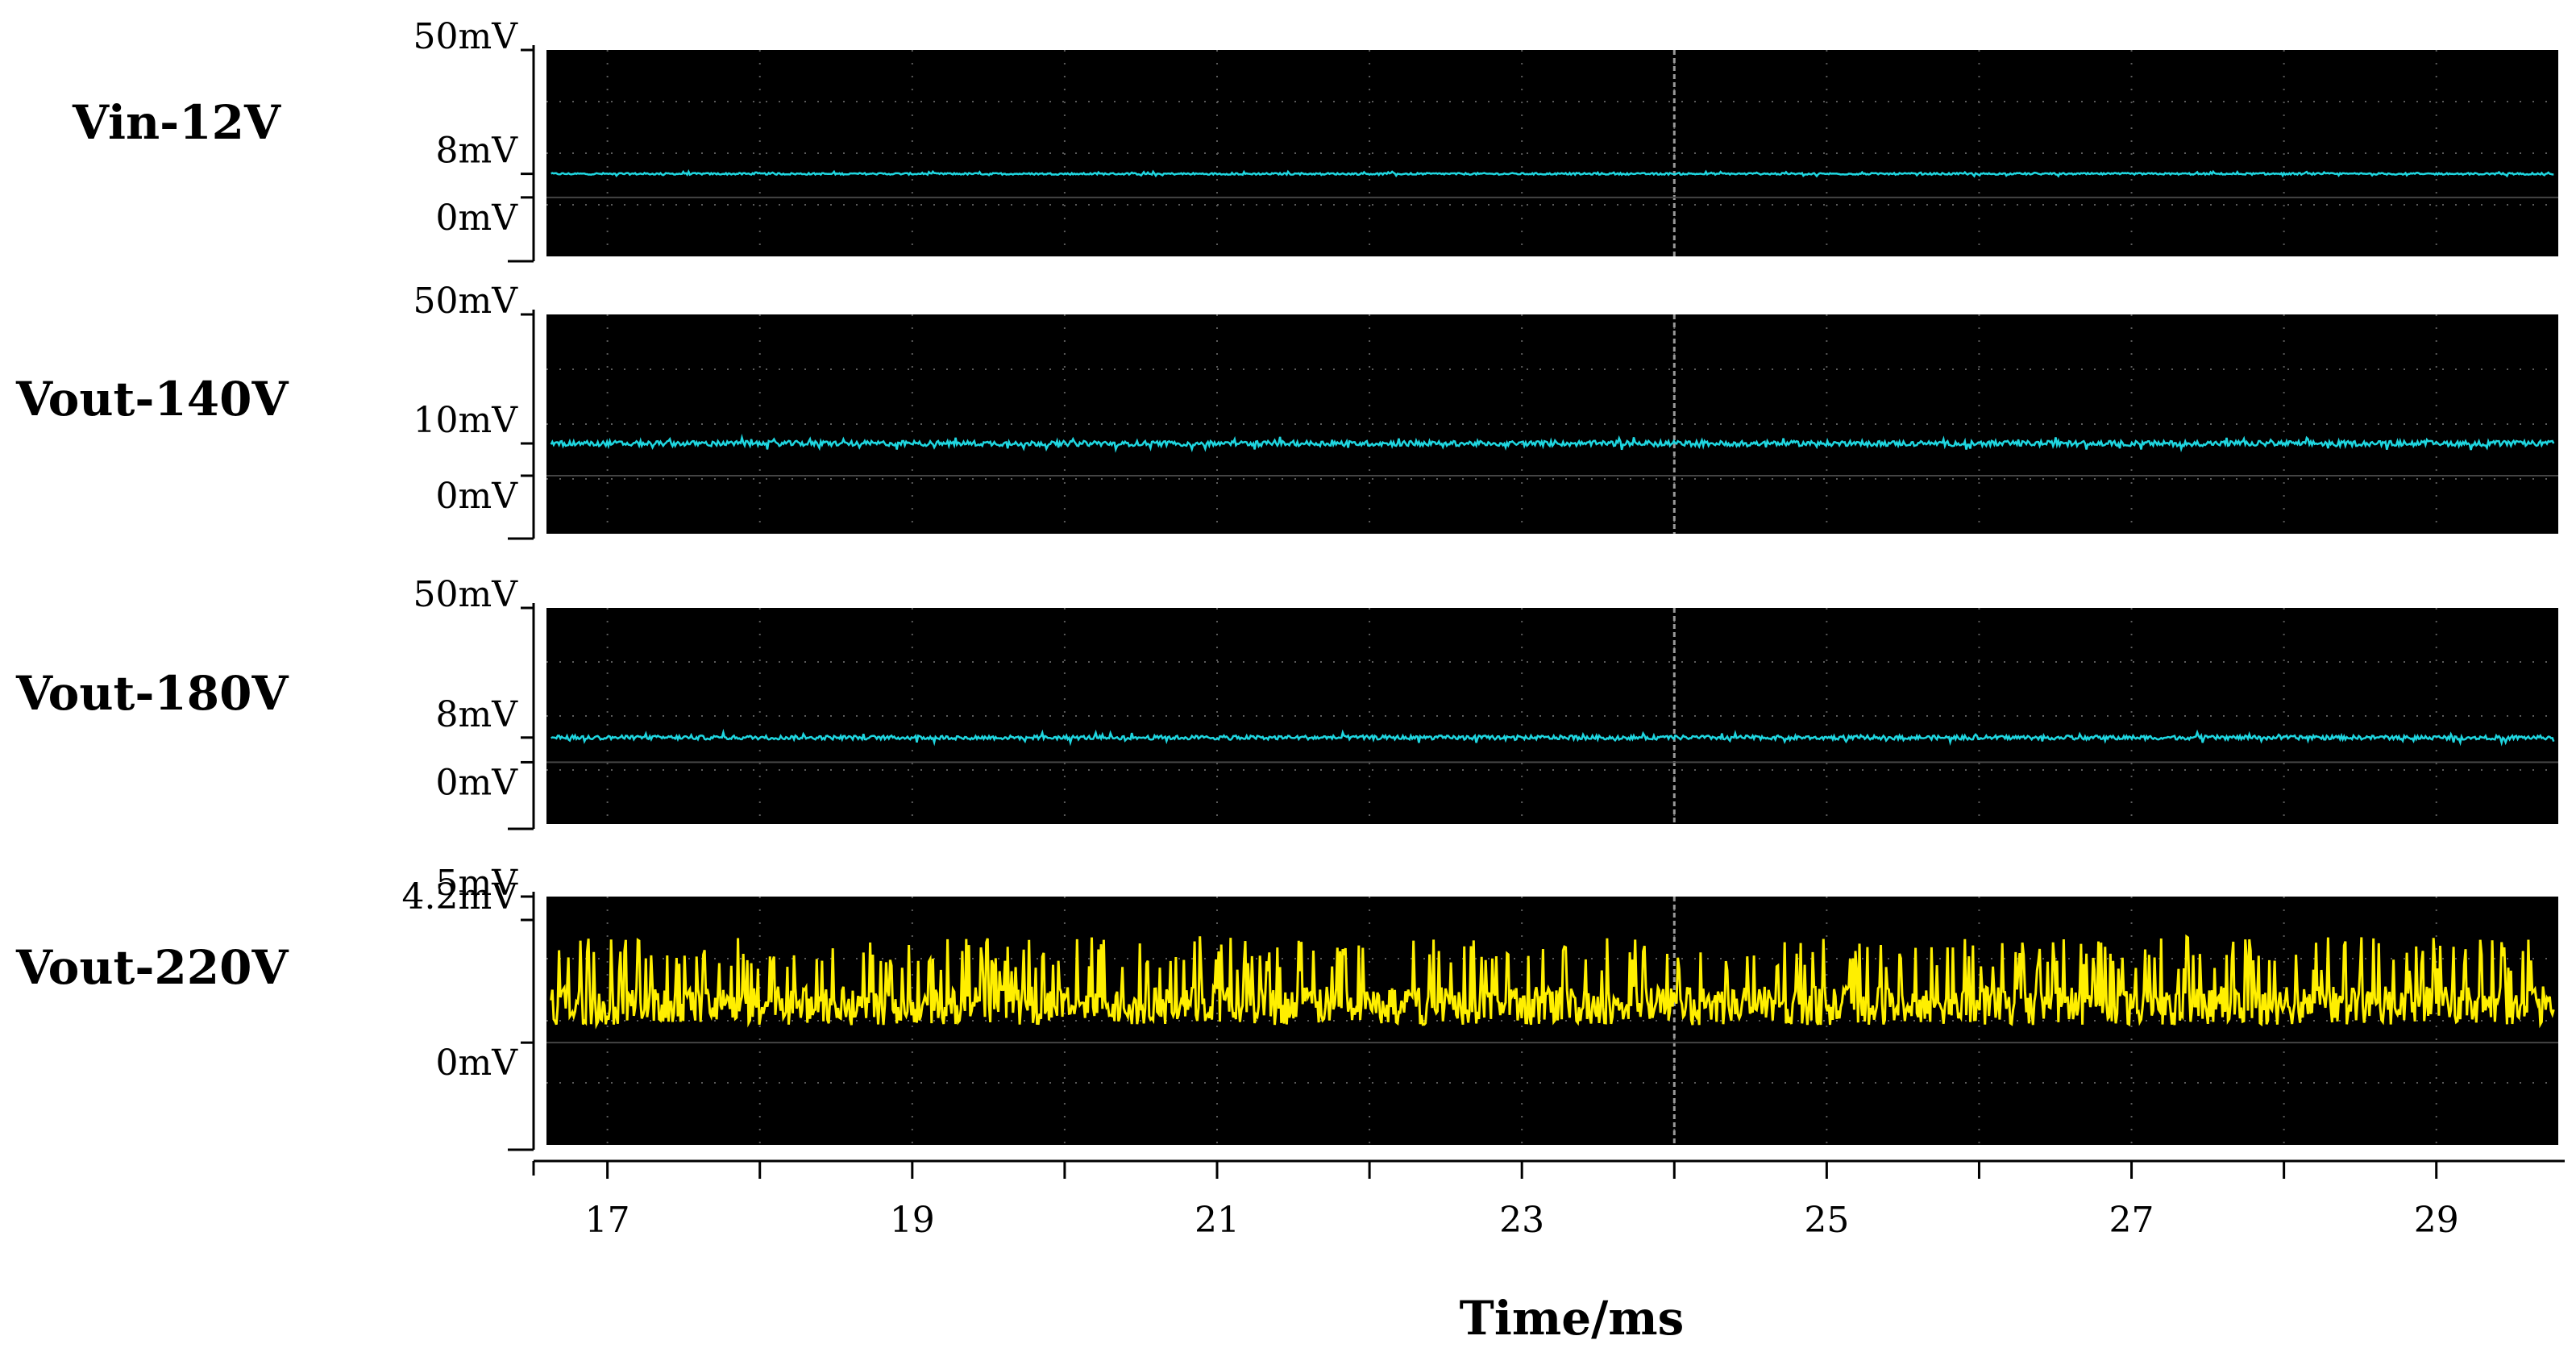  I want to click on x-axis-title: Time/ms, so click(1572, 1318).